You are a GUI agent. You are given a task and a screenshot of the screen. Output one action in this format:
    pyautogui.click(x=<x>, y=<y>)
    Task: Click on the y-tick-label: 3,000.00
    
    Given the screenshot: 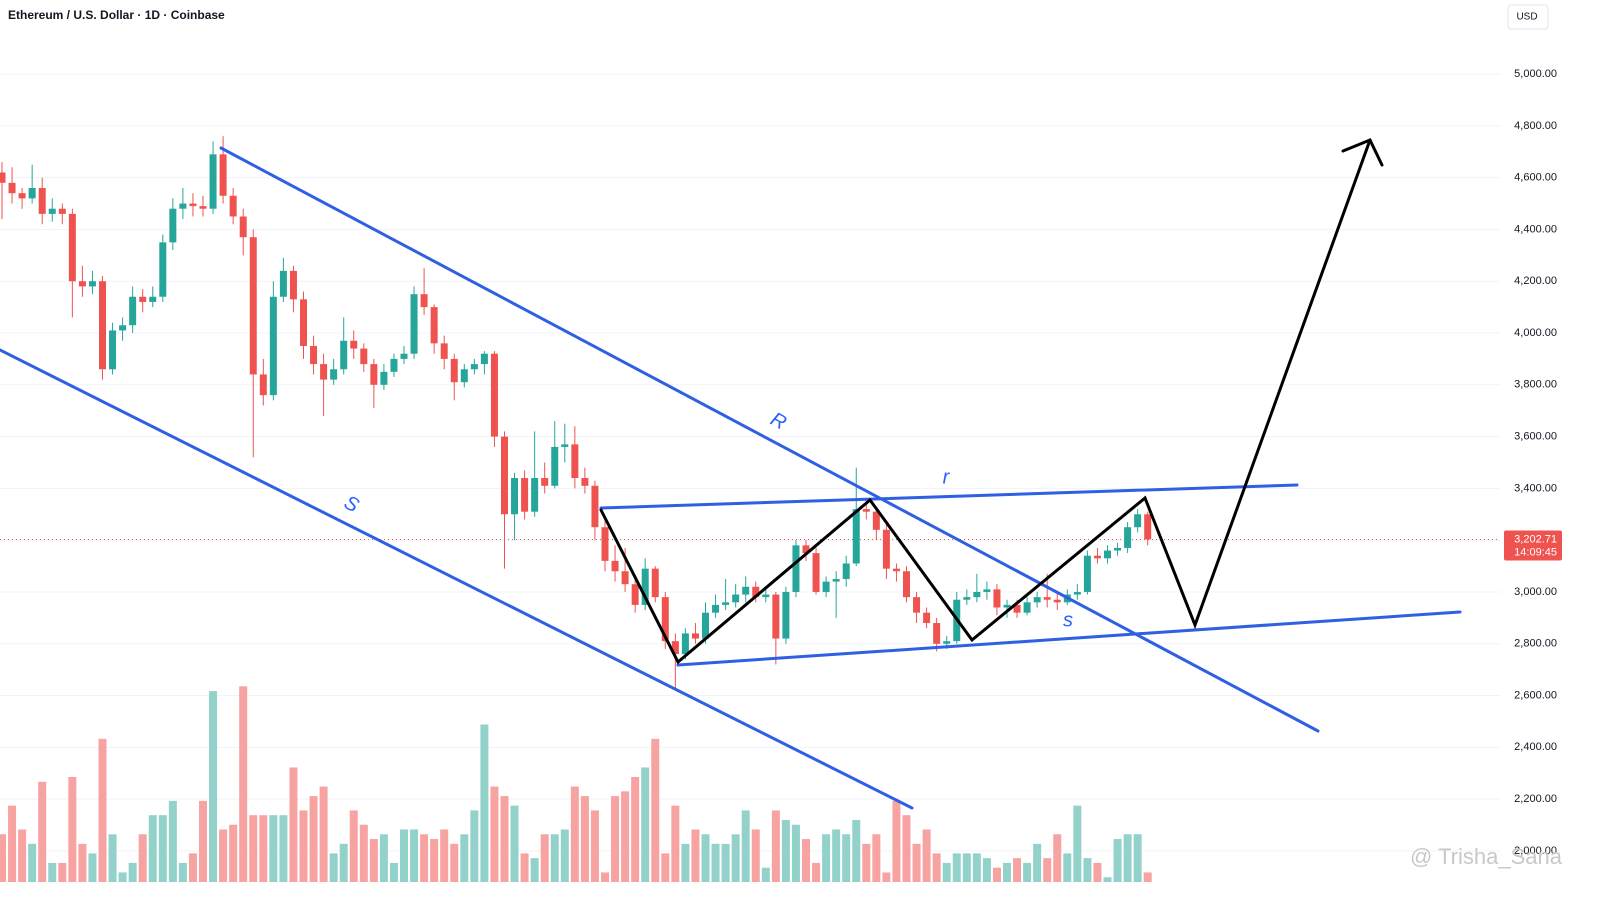 What is the action you would take?
    pyautogui.click(x=1535, y=592)
    